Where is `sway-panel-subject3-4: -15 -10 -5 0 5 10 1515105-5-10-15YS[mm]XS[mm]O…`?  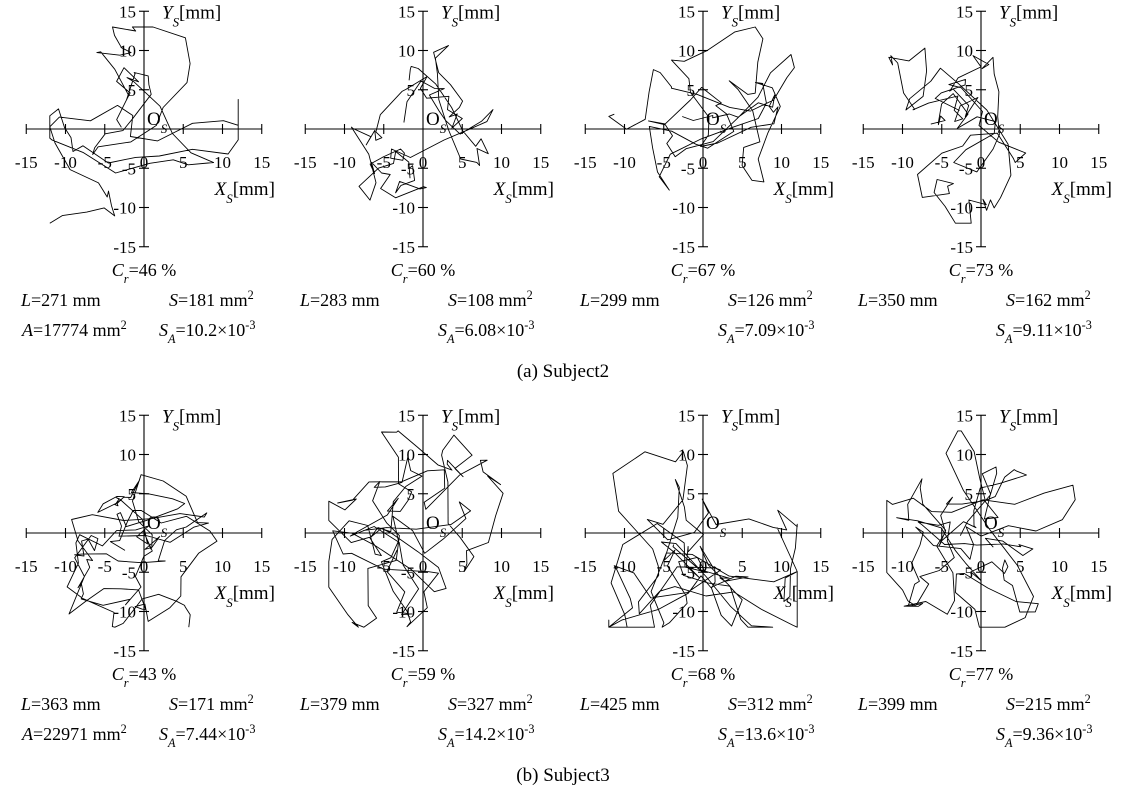 sway-panel-subject3-4: -15 -10 -5 0 5 10 1515105-5-10-15YS[mm]XS[mm]O… is located at coordinates (982, 578).